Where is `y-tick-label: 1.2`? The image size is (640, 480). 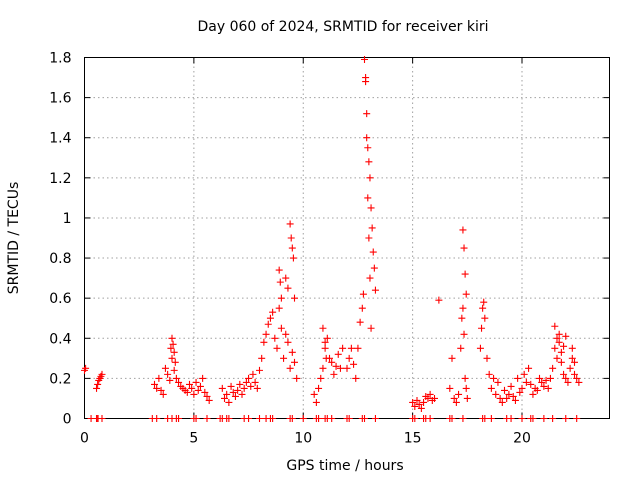 y-tick-label: 1.2 is located at coordinates (60, 179).